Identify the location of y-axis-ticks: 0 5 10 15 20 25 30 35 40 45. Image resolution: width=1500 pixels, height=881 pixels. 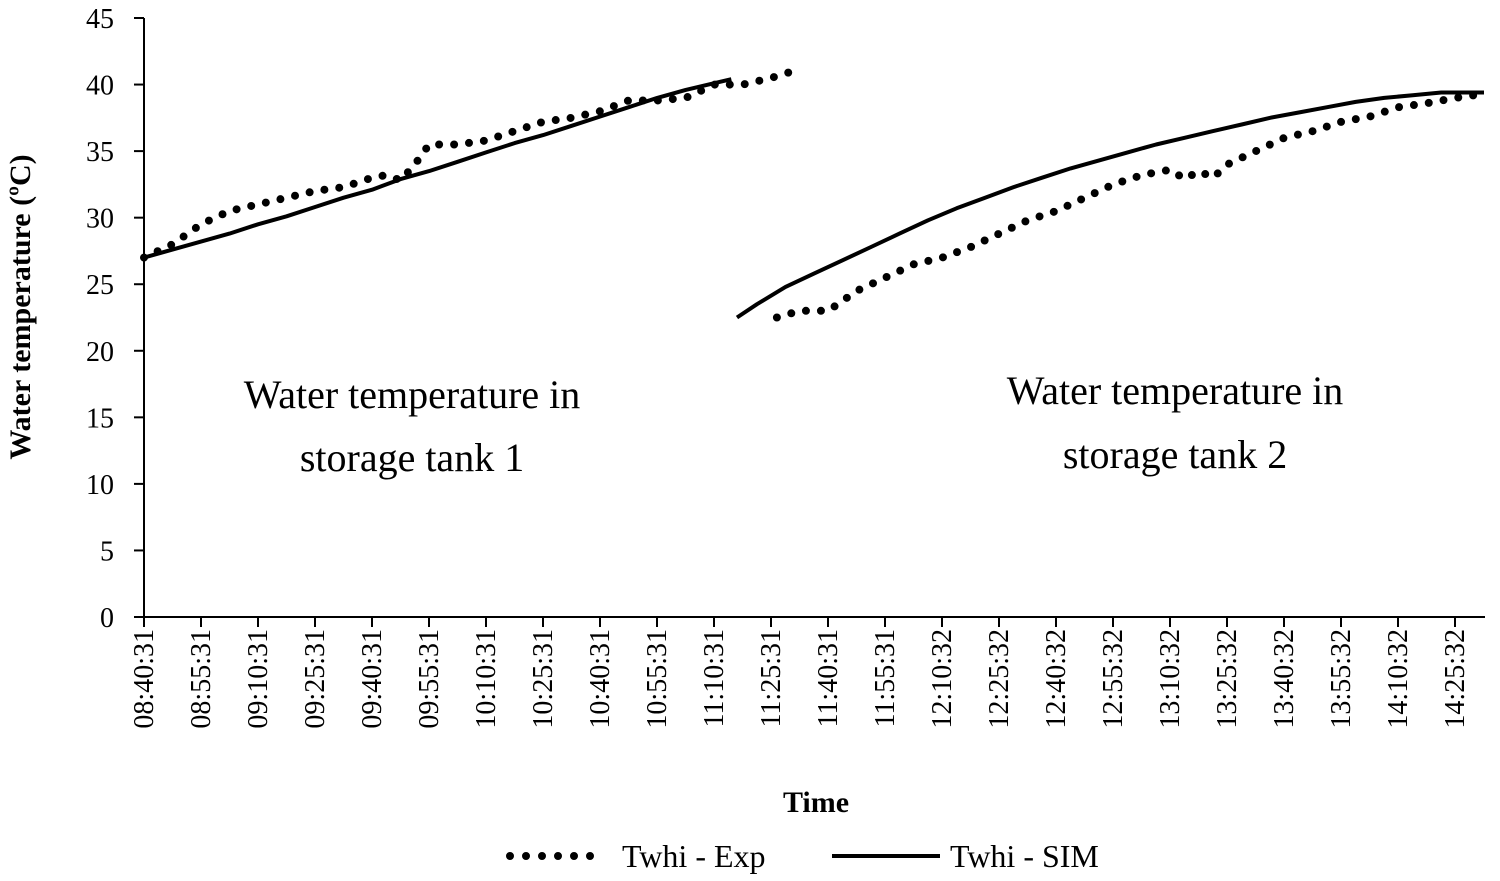
(115, 319).